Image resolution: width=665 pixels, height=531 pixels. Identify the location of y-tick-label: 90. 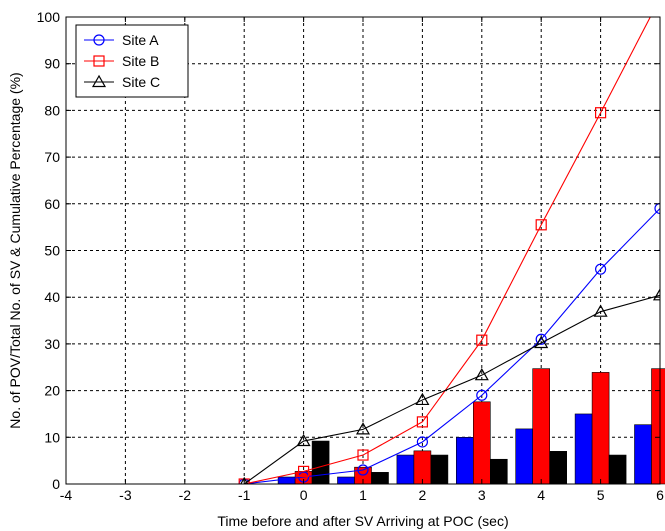
(52, 64).